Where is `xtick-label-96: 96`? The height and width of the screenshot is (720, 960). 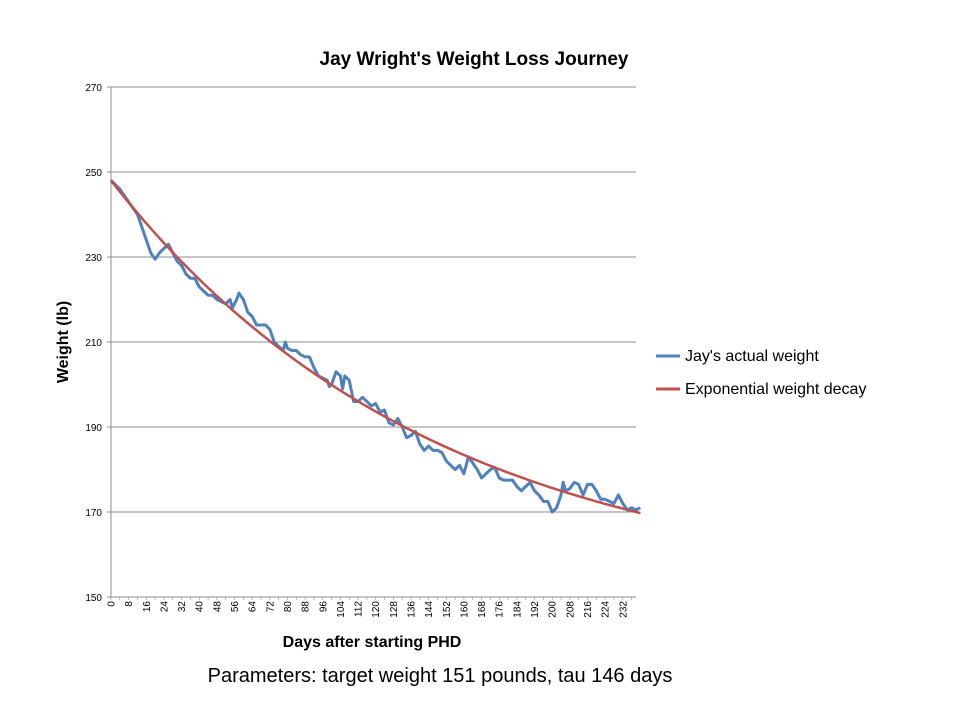 xtick-label-96: 96 is located at coordinates (323, 607).